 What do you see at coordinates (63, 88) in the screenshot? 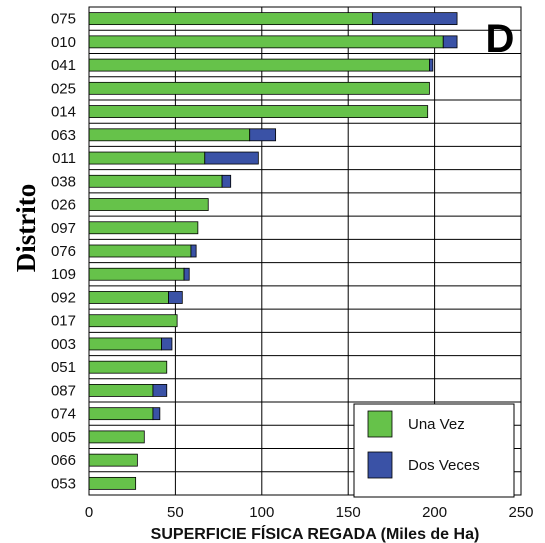
I see `y-tick-label: 025` at bounding box center [63, 88].